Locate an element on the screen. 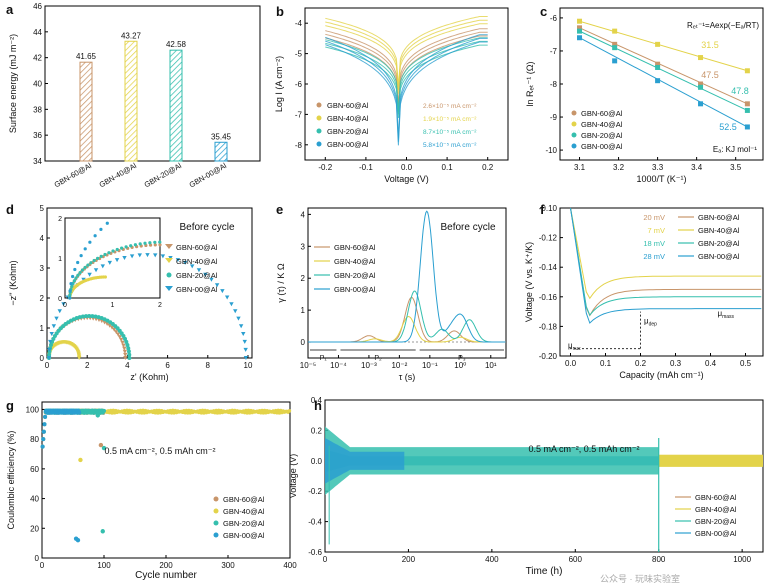  x-tick-label: 8 is located at coordinates (208, 365).